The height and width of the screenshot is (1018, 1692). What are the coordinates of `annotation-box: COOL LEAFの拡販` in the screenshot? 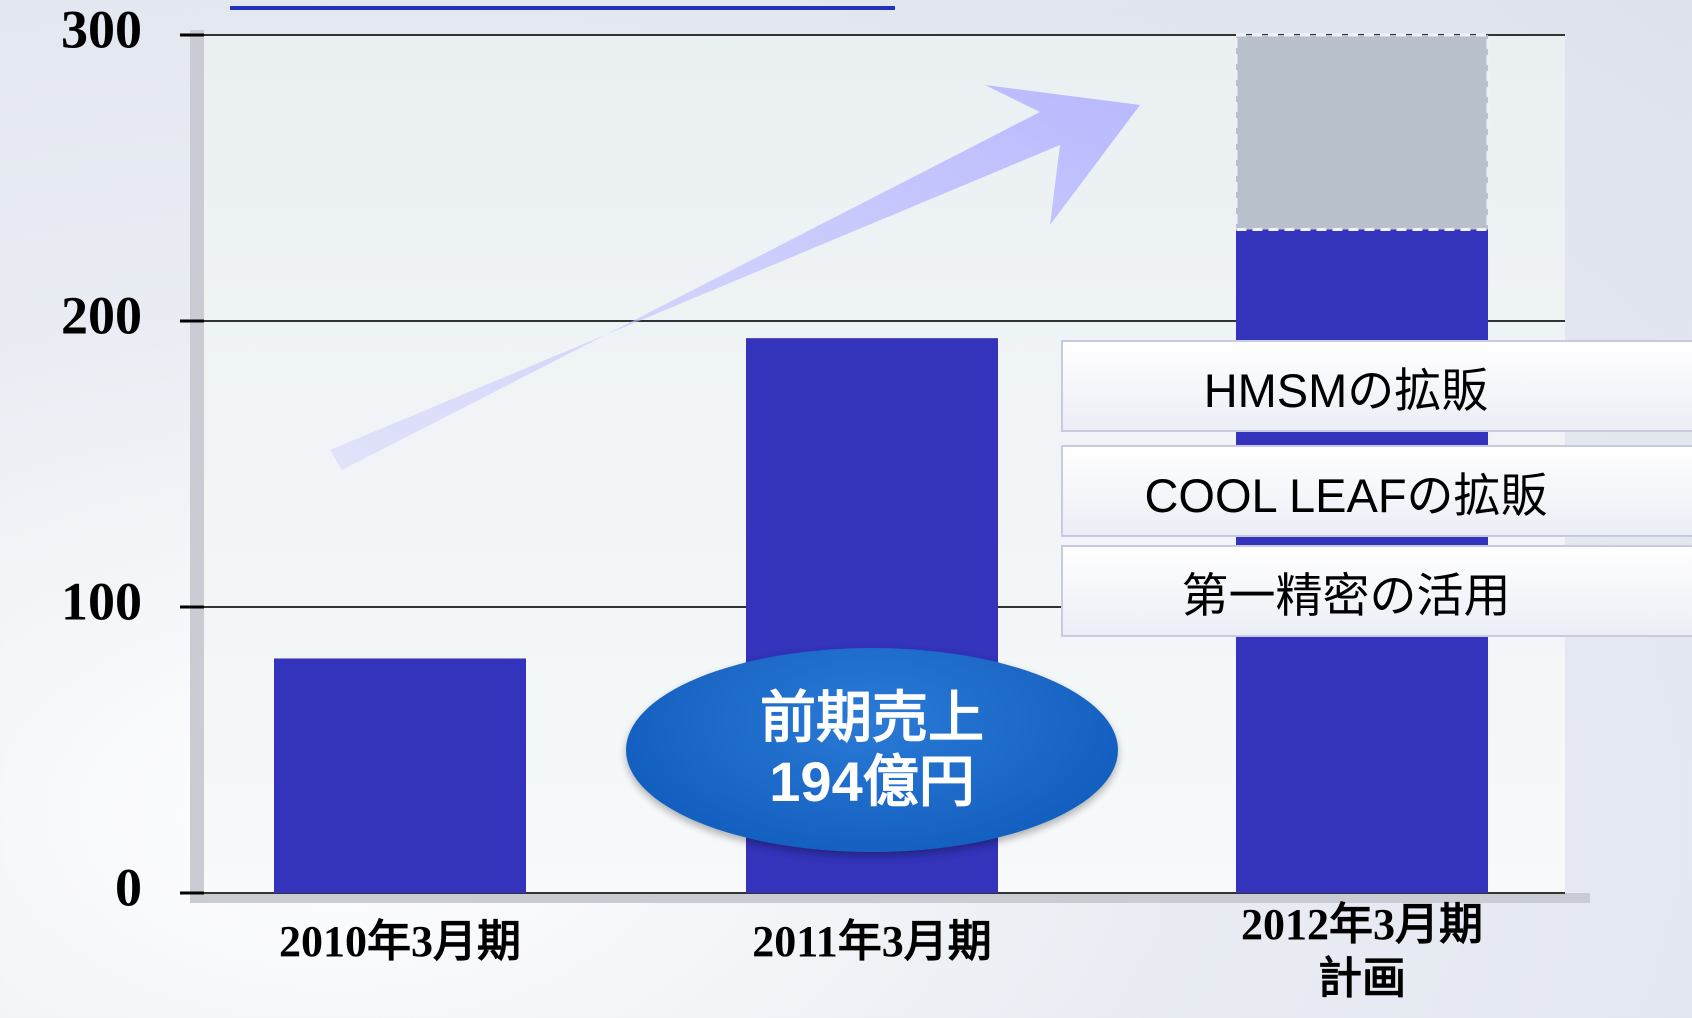 It's located at (1376, 491).